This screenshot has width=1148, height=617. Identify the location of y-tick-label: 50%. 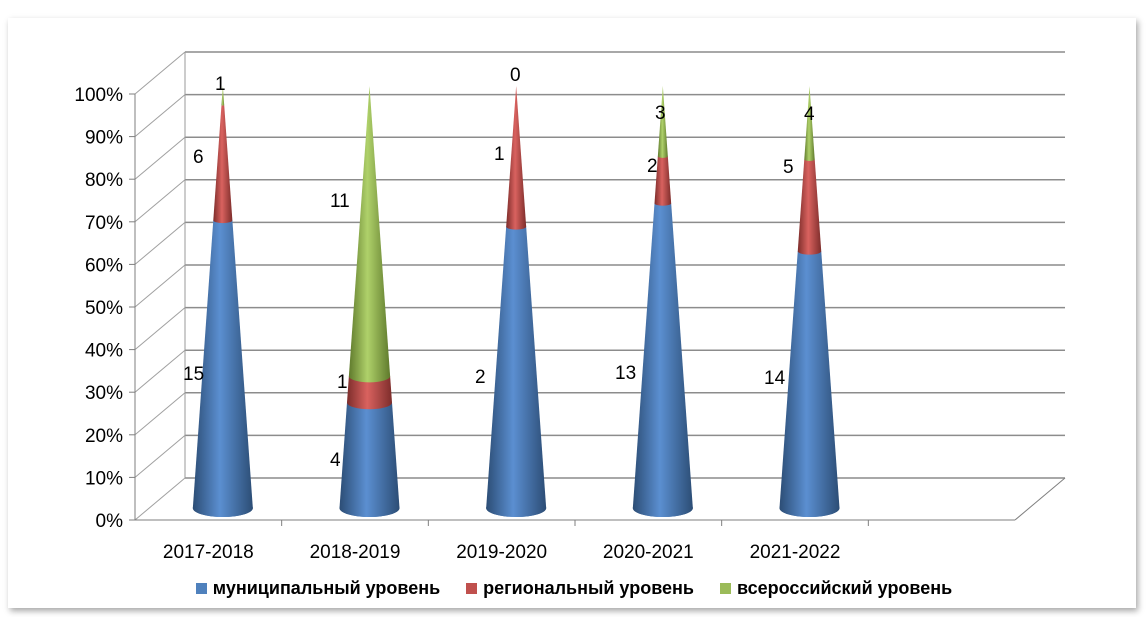
(104, 308).